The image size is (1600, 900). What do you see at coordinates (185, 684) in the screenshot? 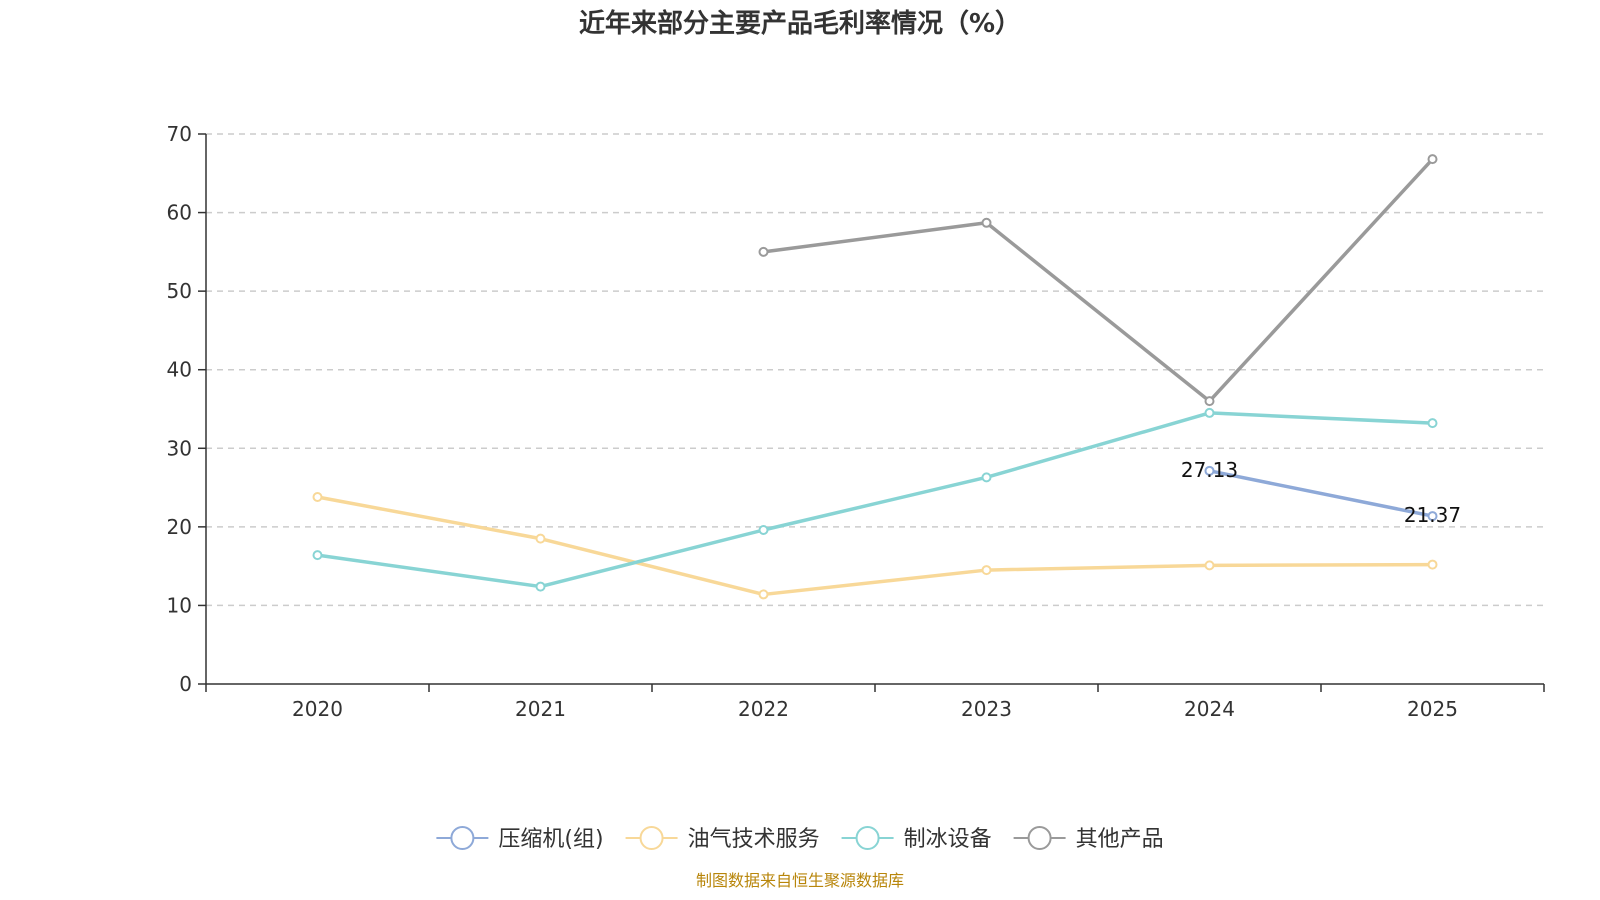
I see `y-tick-label: 0` at bounding box center [185, 684].